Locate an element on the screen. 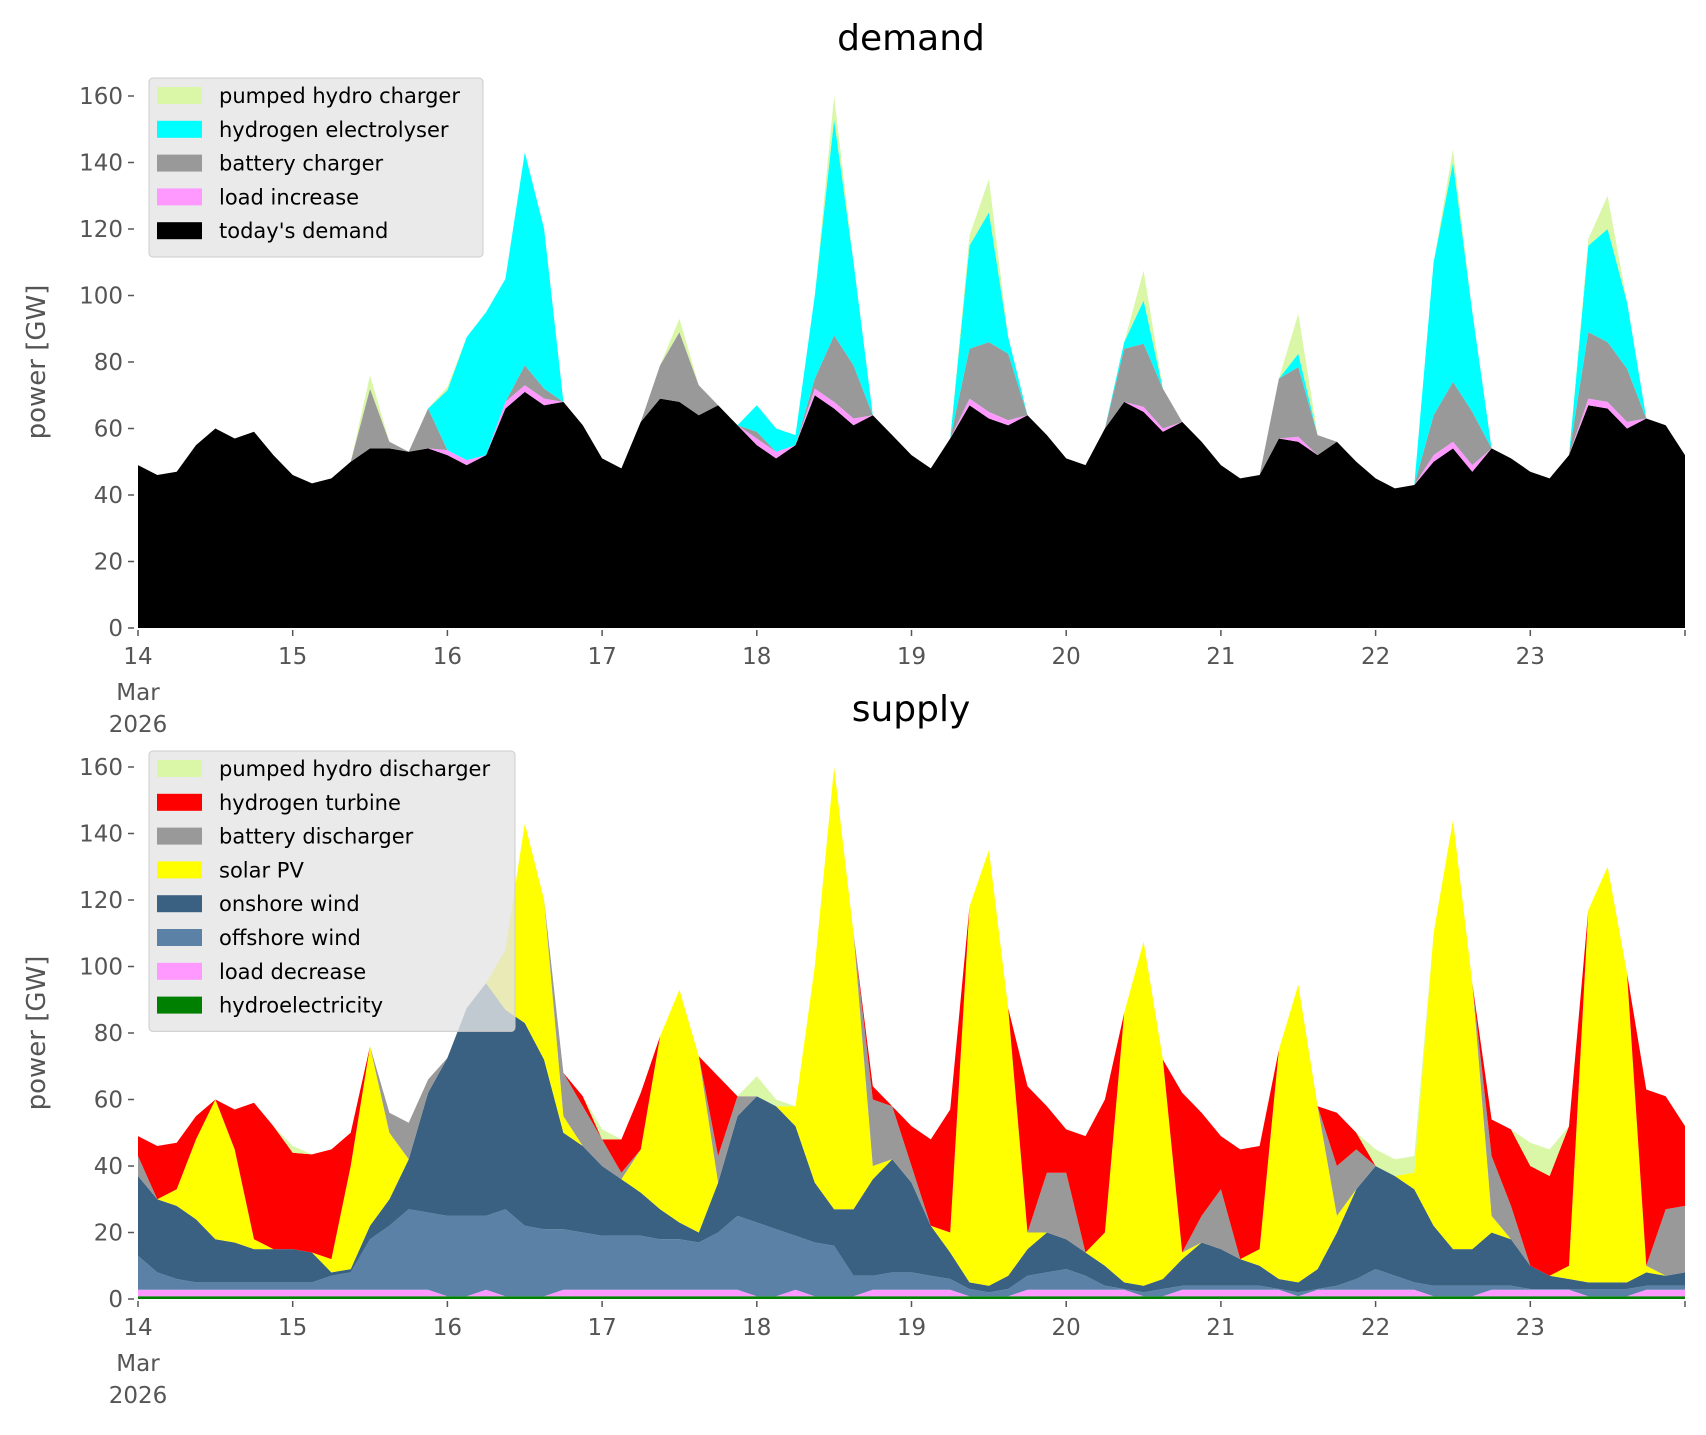 Image resolution: width=1706 pixels, height=1435 pixels. legend-item: offshore wind is located at coordinates (259, 938).